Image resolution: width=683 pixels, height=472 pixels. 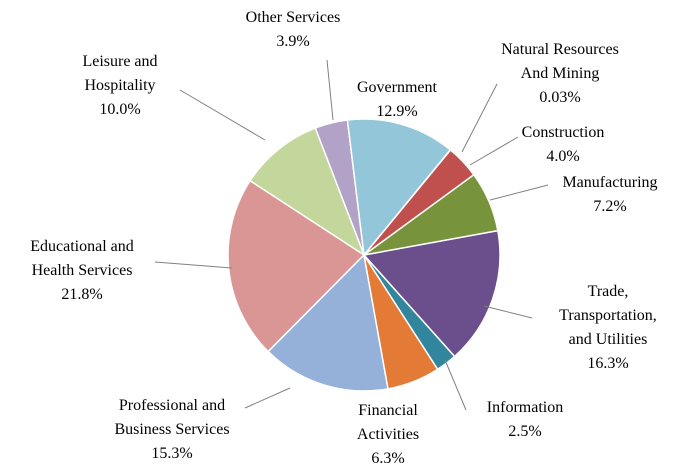 I want to click on value-label: 10.0%, so click(x=120, y=109).